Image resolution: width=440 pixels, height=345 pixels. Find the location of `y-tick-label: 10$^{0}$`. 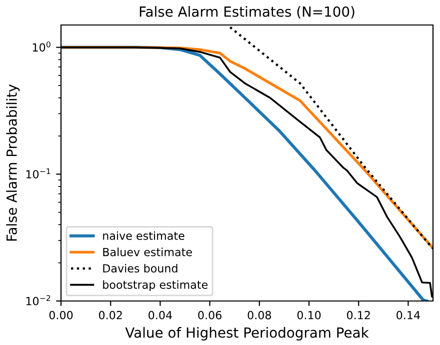

y-tick-label: 10$^{0}$ is located at coordinates (41, 46).